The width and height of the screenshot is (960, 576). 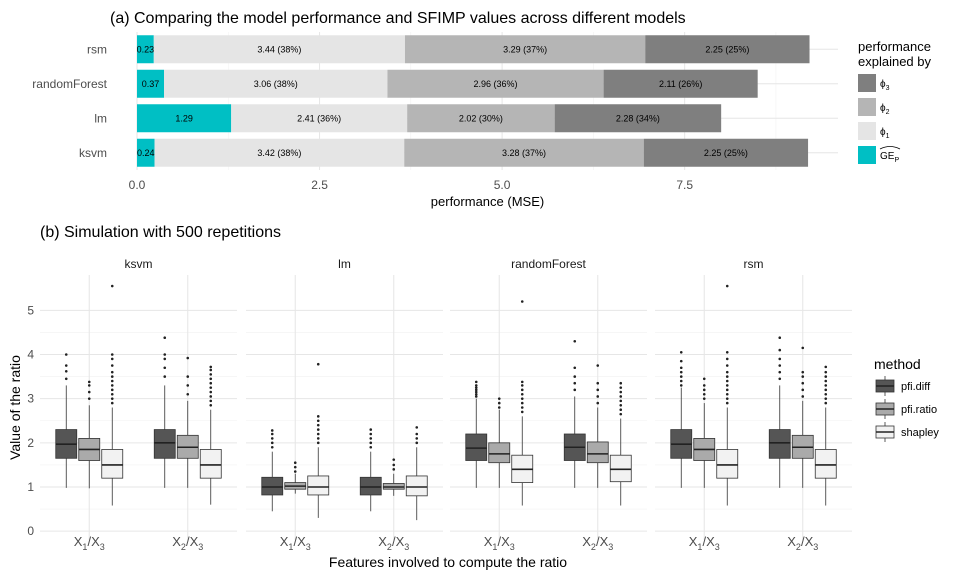 What do you see at coordinates (448, 562) in the screenshot?
I see `x-axis-title: Features involved to compute the ratio` at bounding box center [448, 562].